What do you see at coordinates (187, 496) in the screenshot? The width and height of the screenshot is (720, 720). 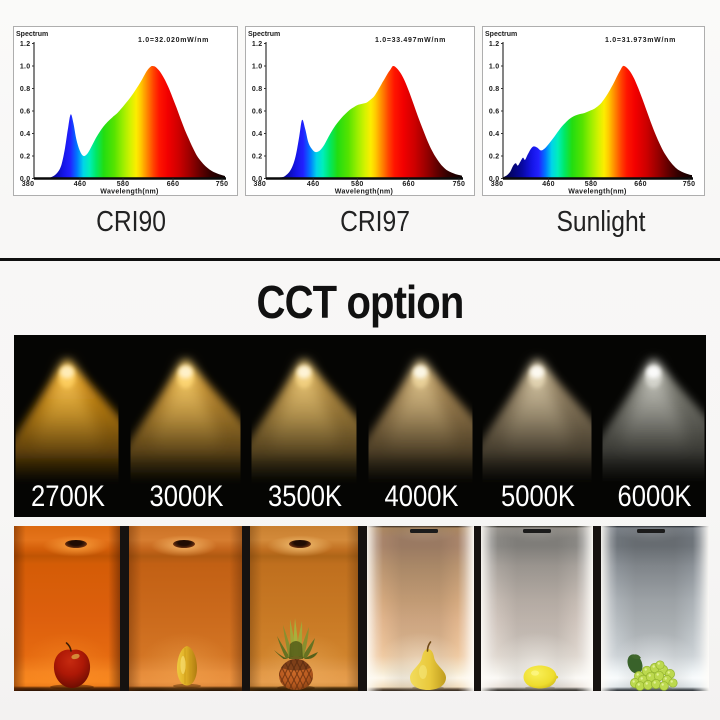 I see `svg-text: 3000K` at bounding box center [187, 496].